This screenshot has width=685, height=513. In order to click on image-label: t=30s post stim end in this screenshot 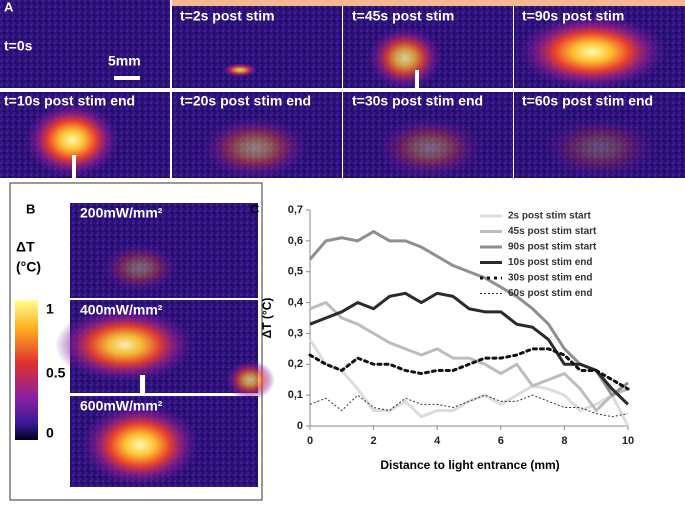, I will do `click(417, 101)`.